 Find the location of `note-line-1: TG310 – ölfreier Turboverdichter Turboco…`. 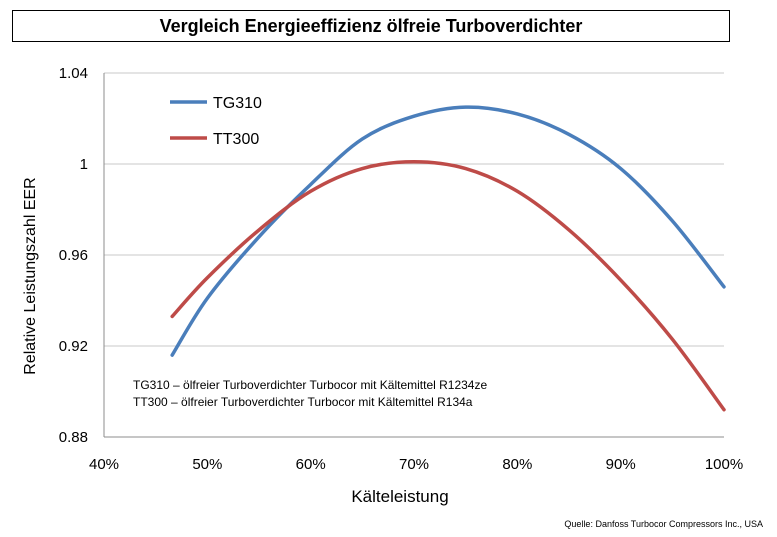

note-line-1: TG310 – ölfreier Turboverdichter Turboco… is located at coordinates (310, 385).